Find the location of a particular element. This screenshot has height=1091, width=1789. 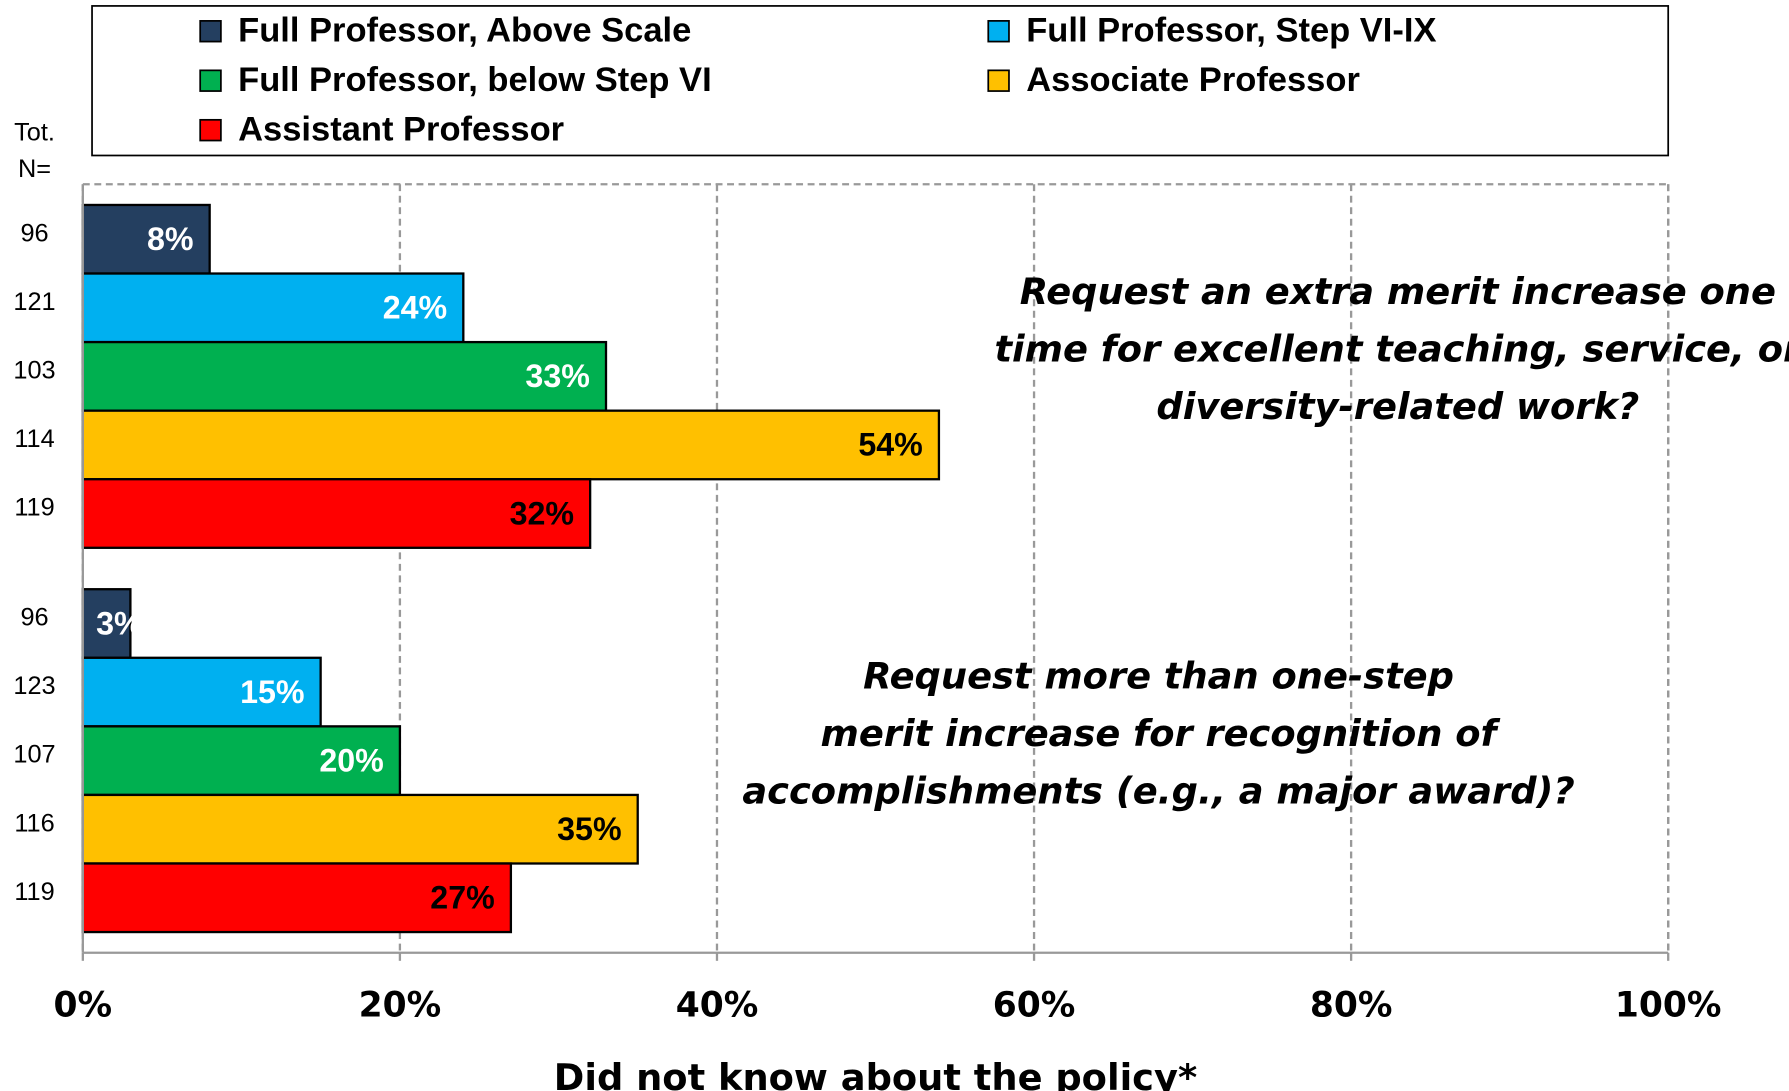

x-tick-label: 20% is located at coordinates (400, 1005).